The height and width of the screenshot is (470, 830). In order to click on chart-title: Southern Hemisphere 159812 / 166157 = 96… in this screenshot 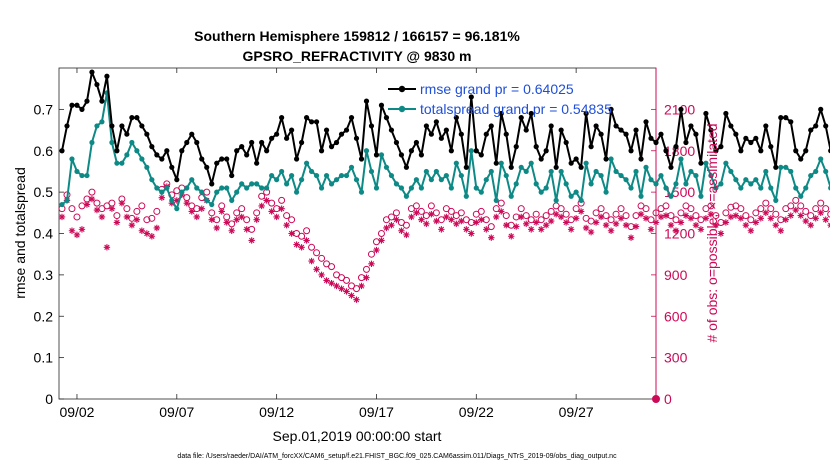, I will do `click(357, 36)`.